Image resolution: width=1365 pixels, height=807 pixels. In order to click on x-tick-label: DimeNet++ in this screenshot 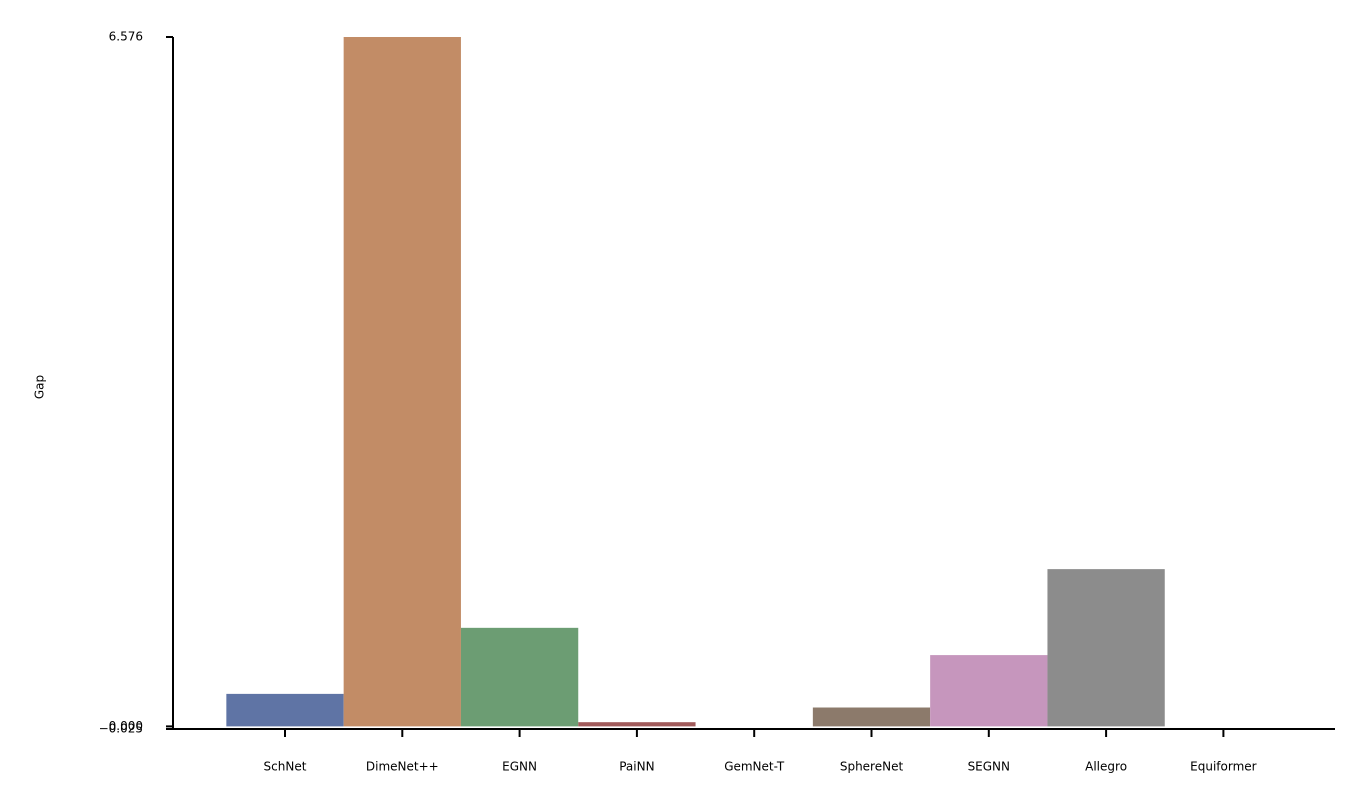, I will do `click(402, 767)`.